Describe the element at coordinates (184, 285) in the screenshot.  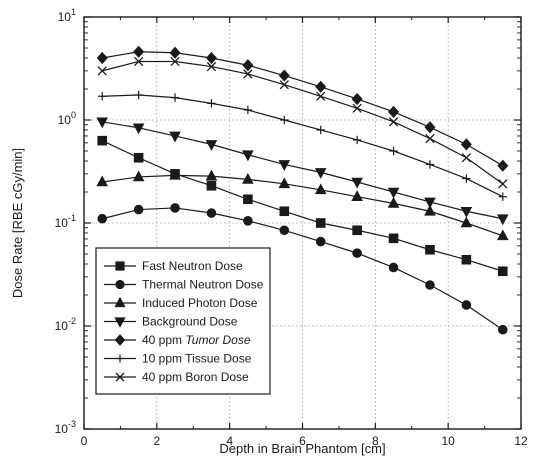
I see `legend-entry: Thermal Neutron Dose` at that location.